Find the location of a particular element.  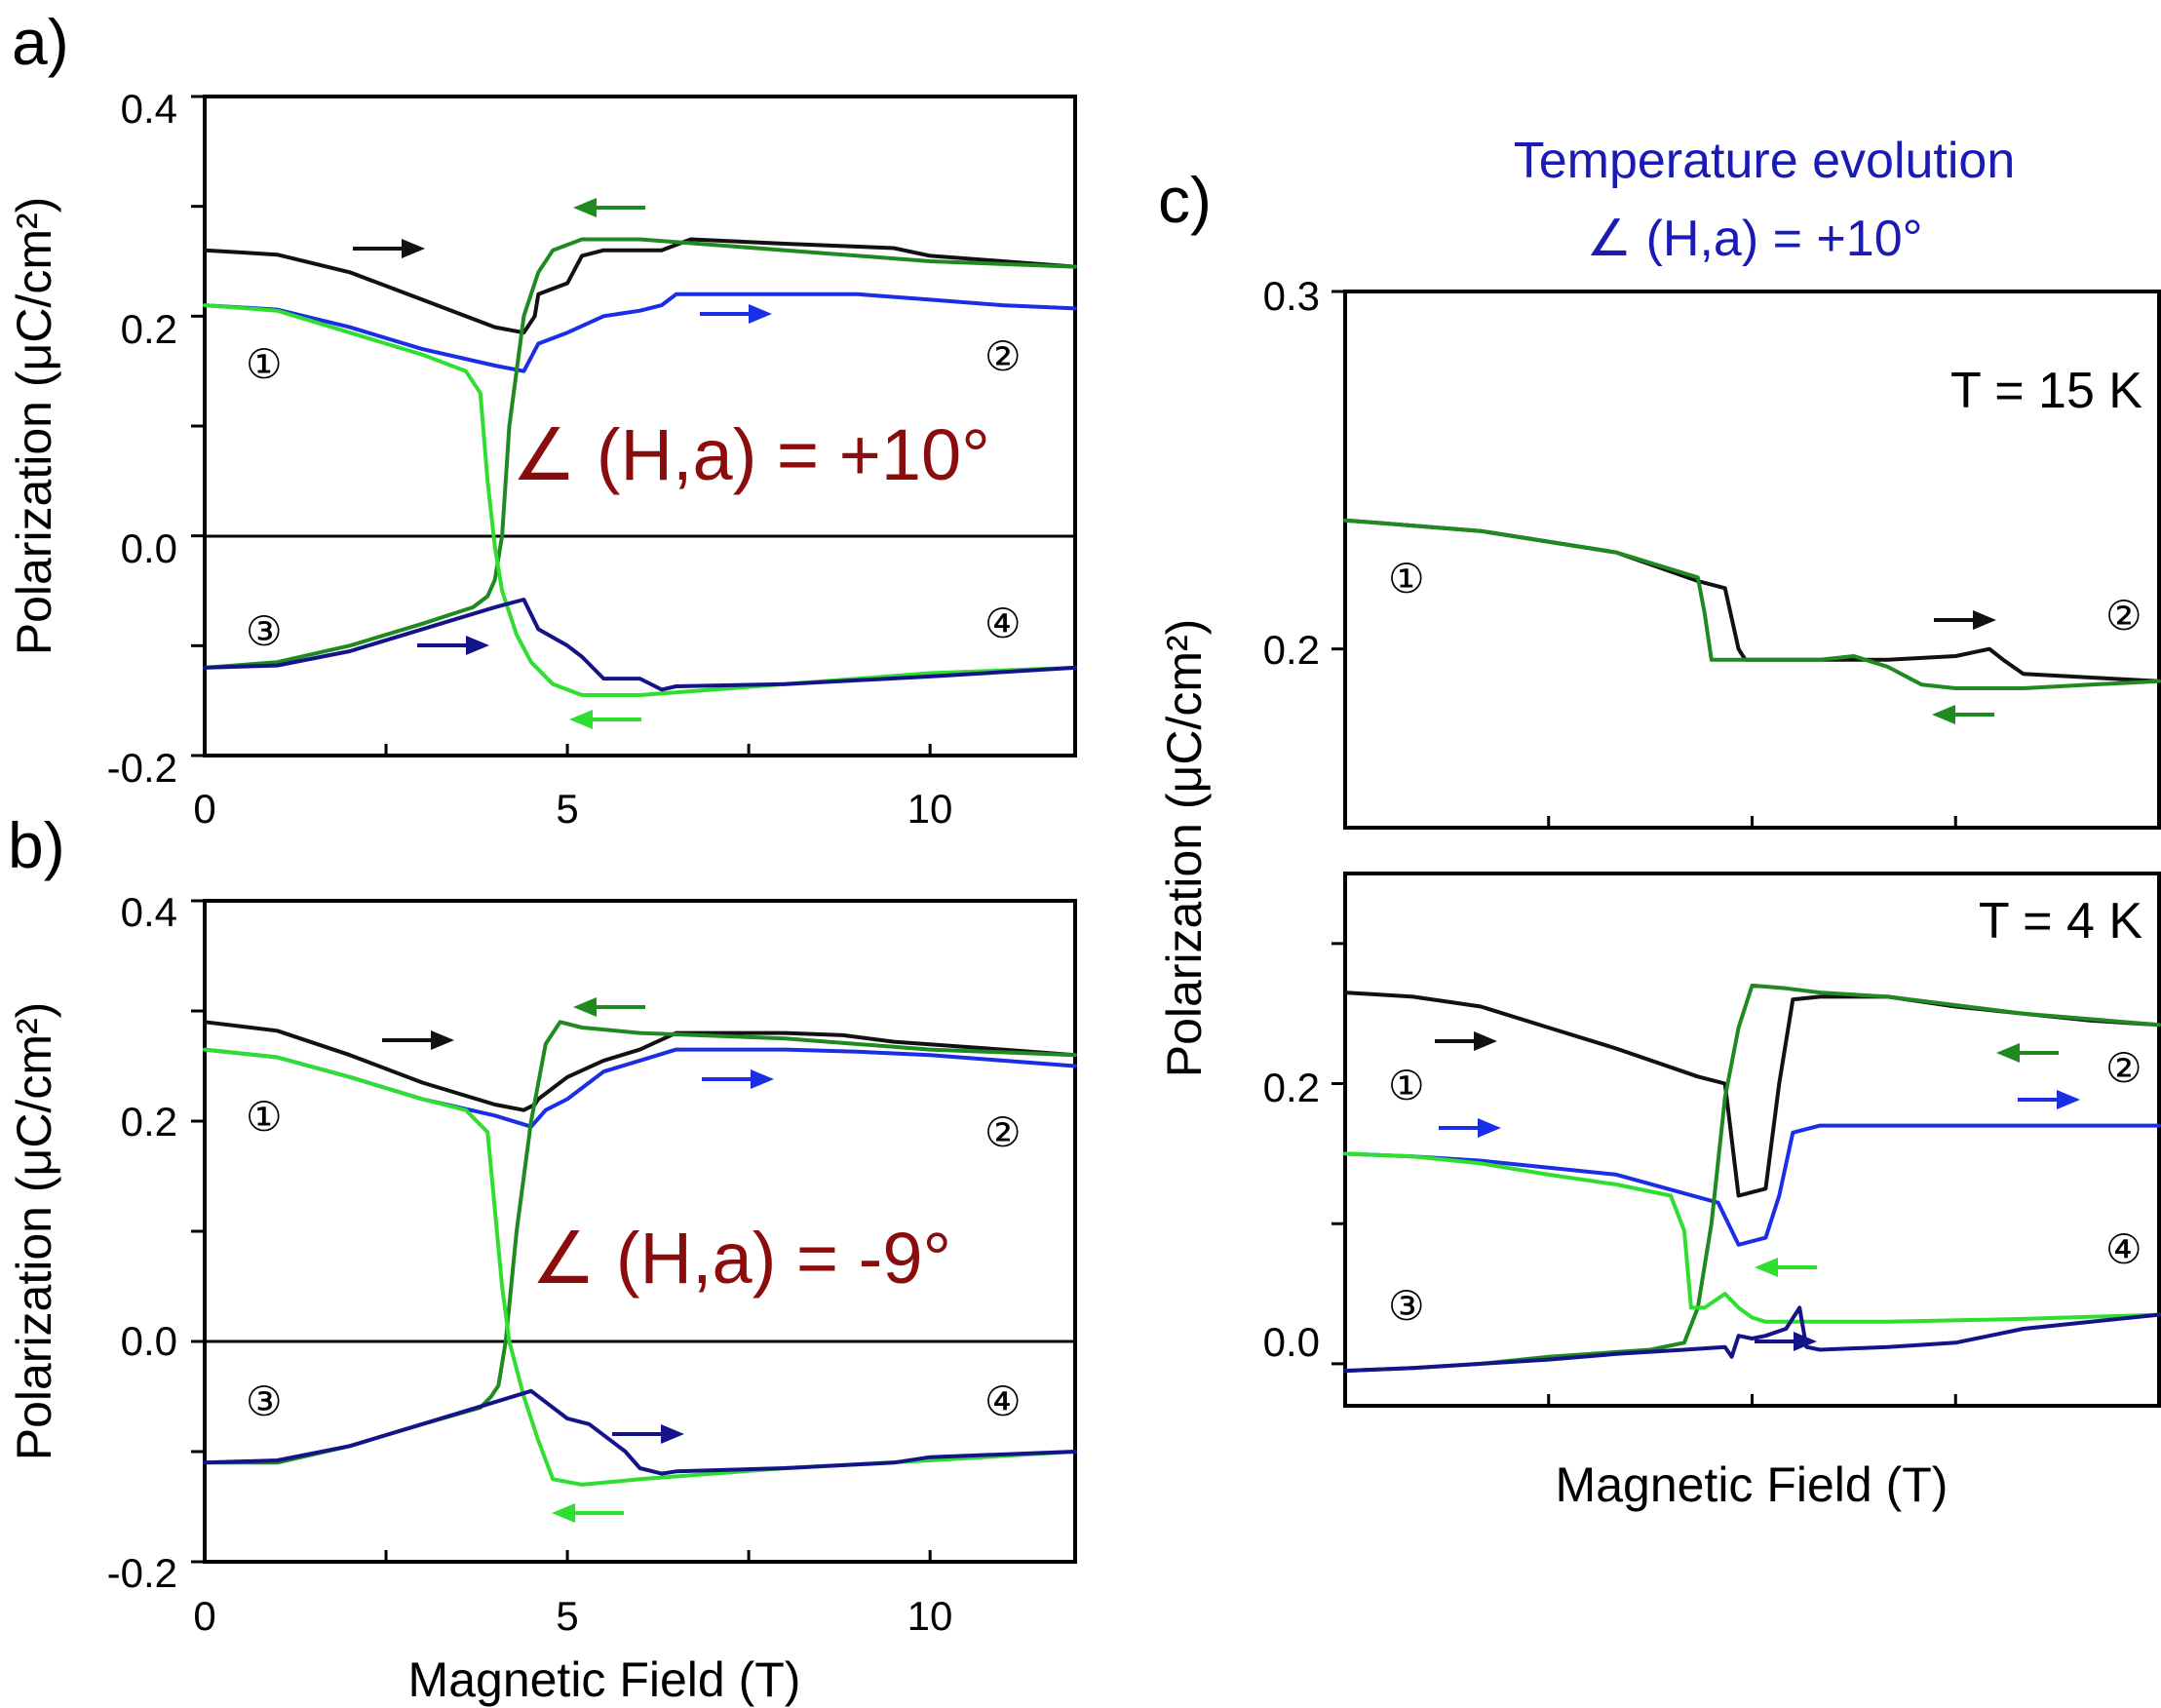

panel-c-bottom-temperature: T = 4 K is located at coordinates (2060, 921).